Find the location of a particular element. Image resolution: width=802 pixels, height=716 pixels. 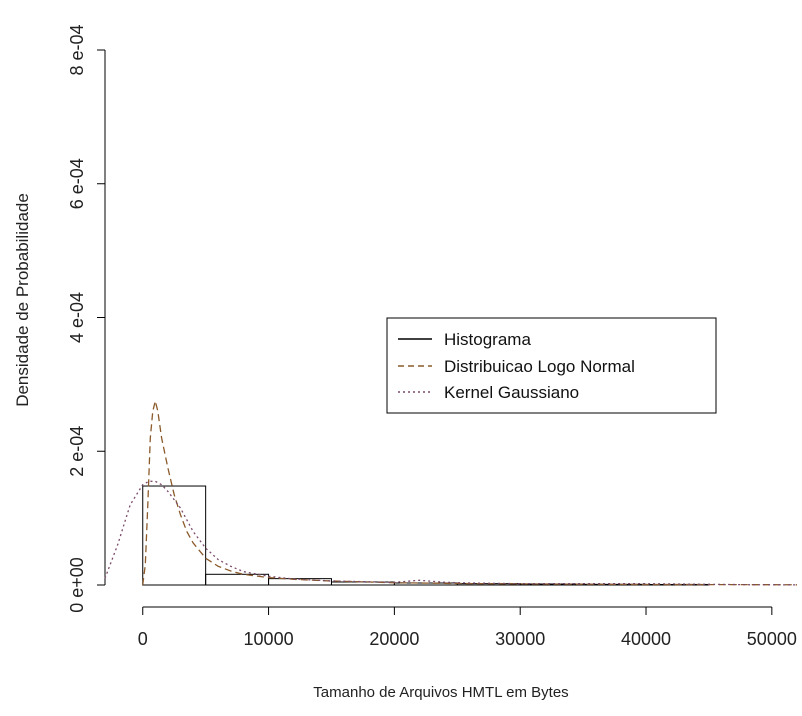

legend-box is located at coordinates (551, 365).